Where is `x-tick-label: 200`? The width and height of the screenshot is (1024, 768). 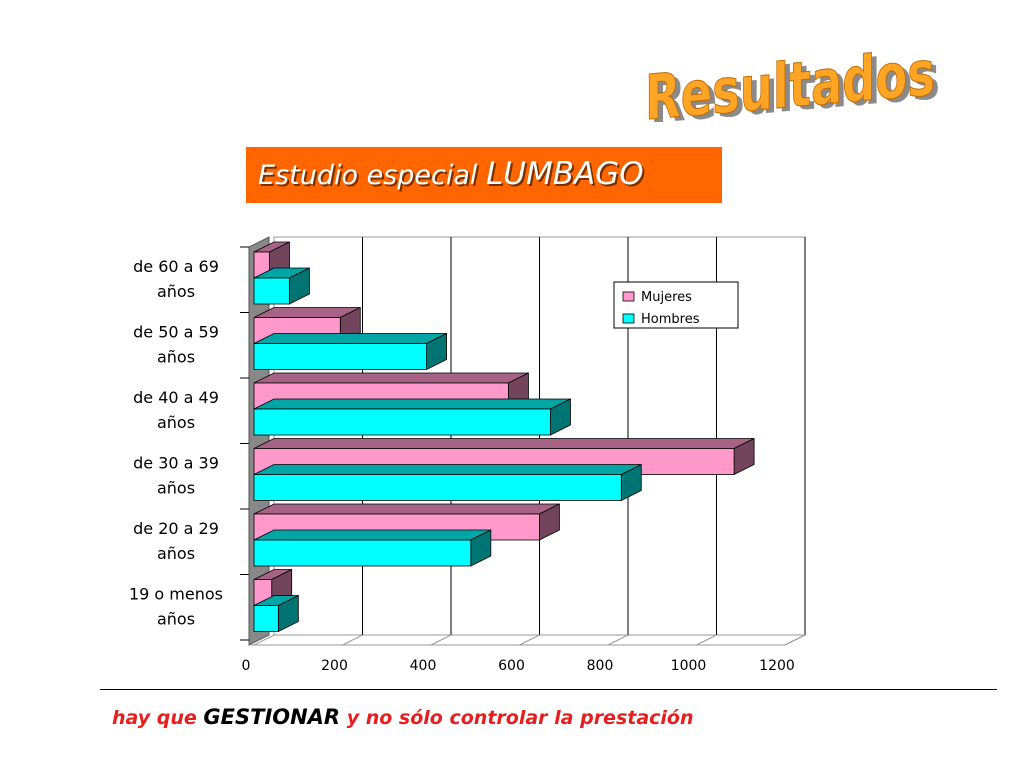 x-tick-label: 200 is located at coordinates (334, 666).